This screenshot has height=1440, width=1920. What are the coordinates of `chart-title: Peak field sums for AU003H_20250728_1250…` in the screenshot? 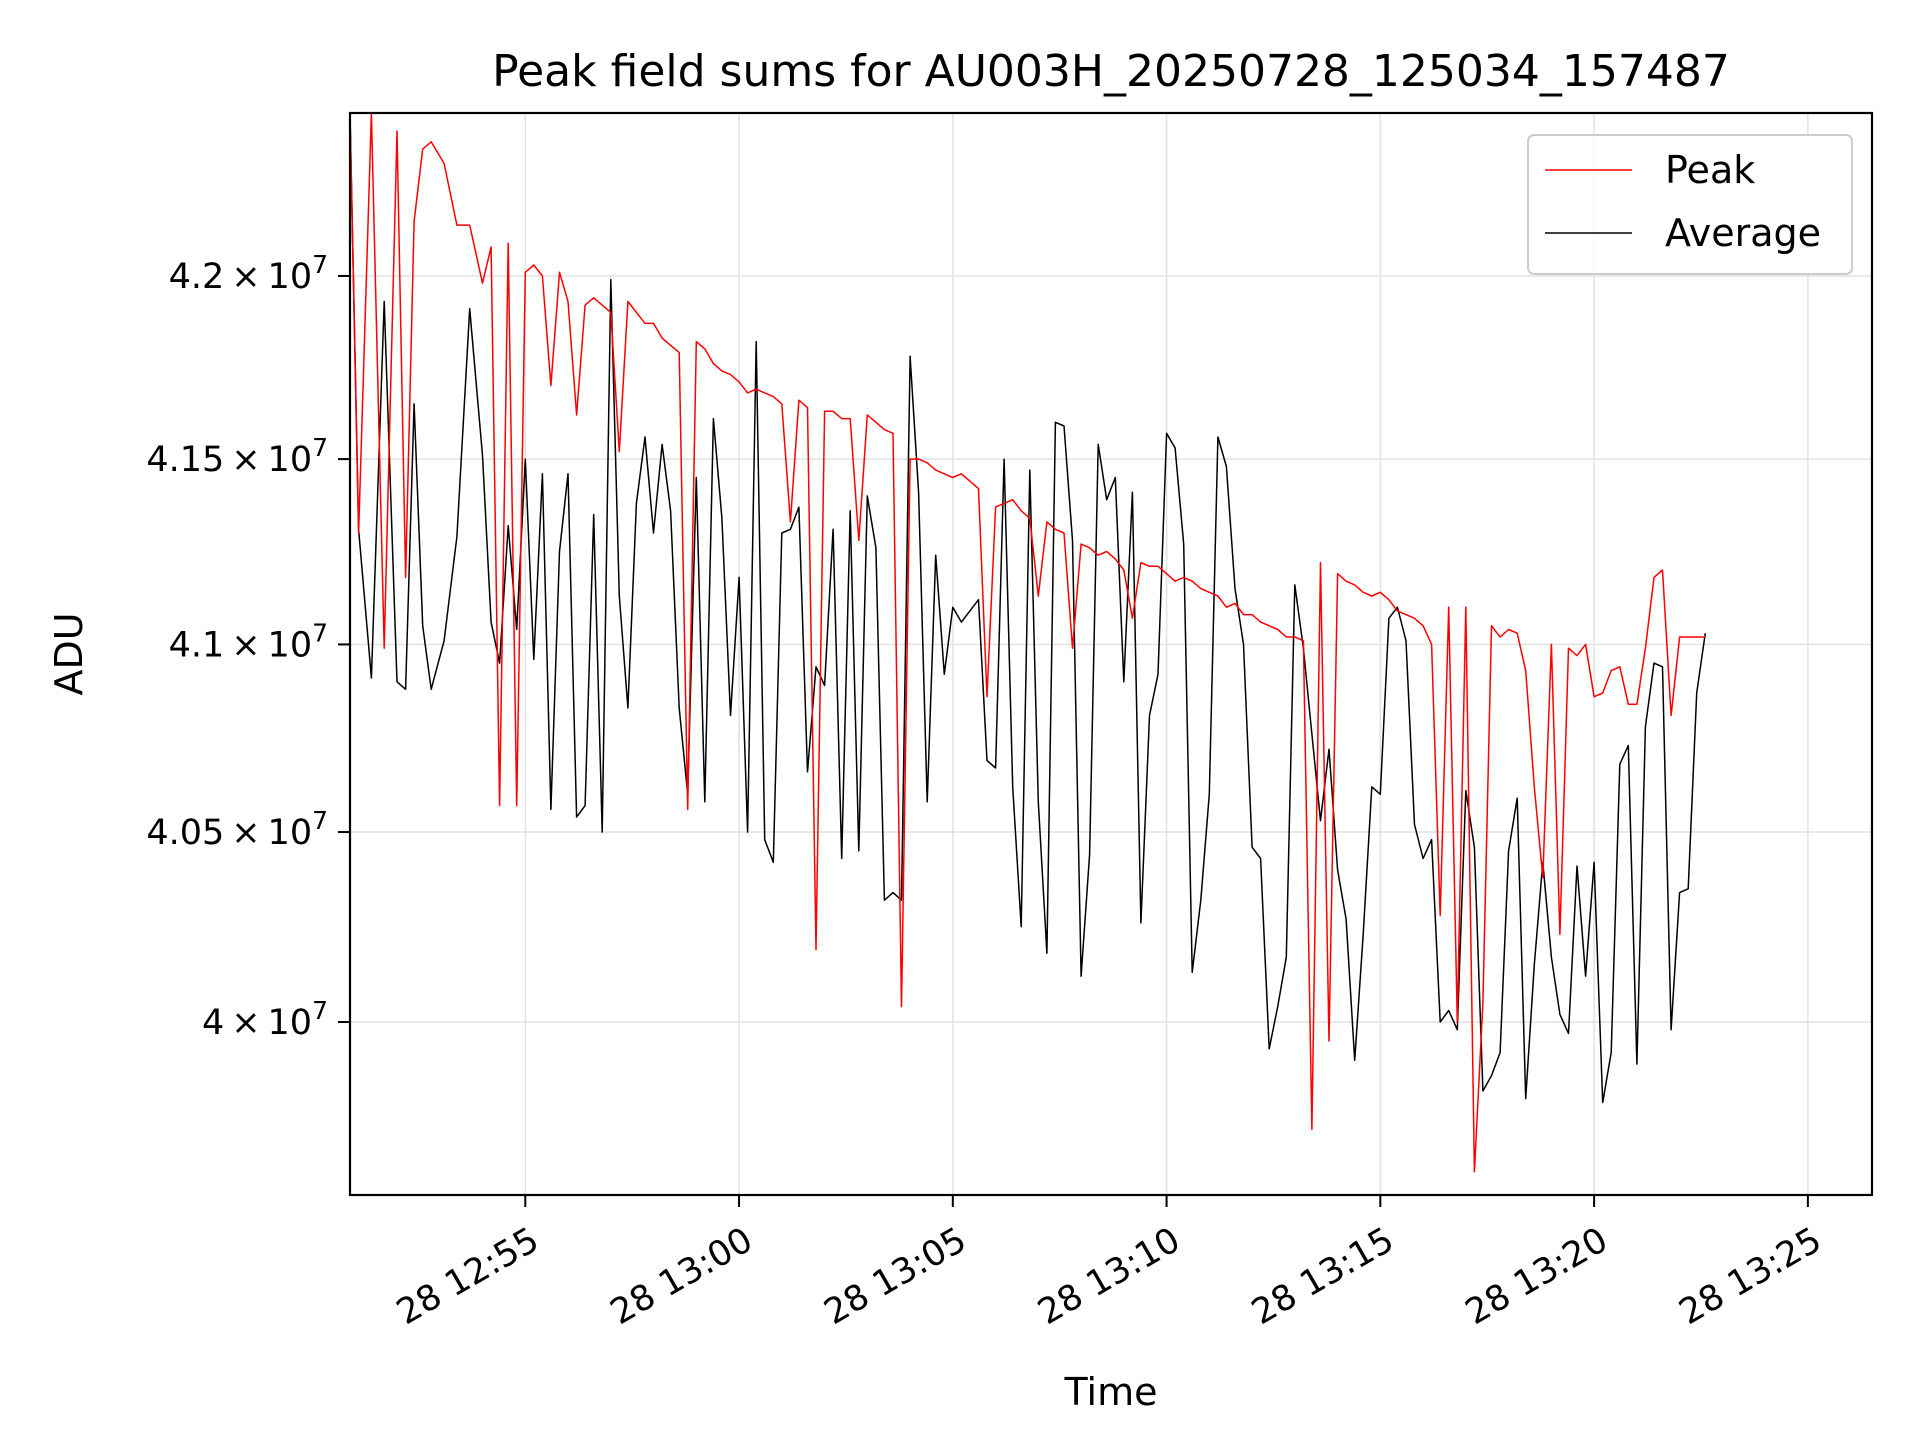 It's located at (1111, 71).